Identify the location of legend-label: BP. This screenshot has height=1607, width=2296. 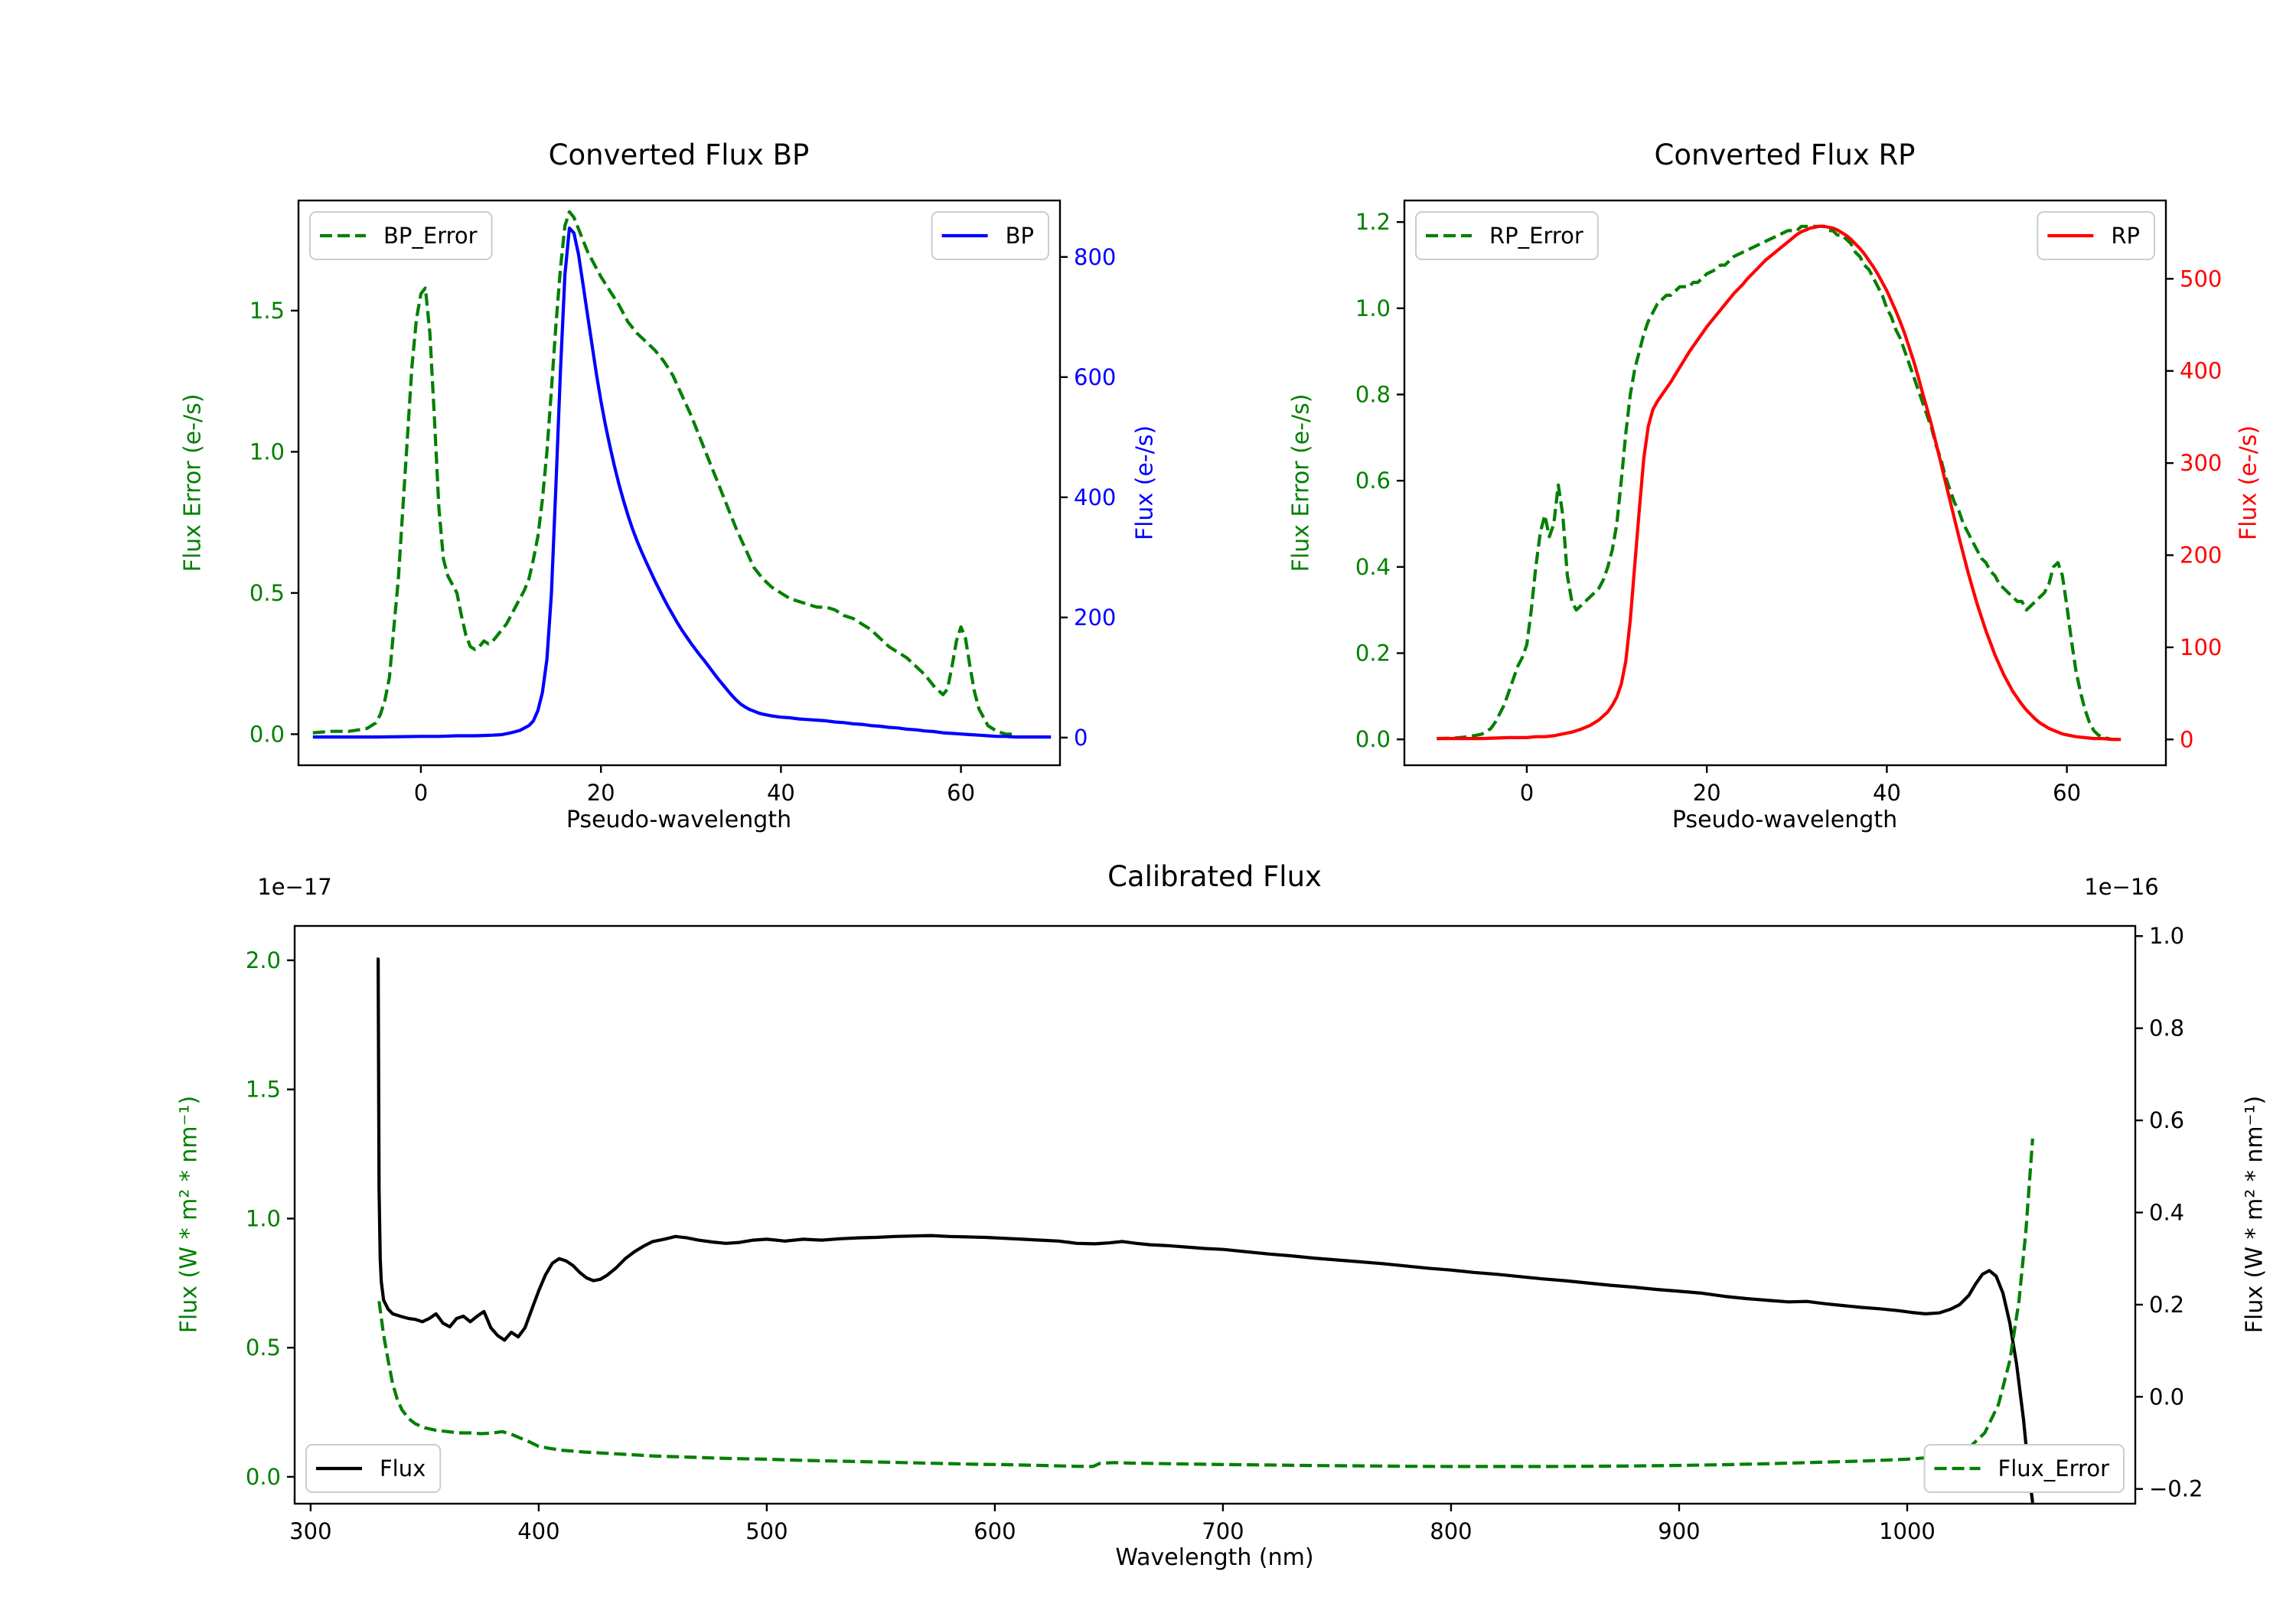
(1020, 236).